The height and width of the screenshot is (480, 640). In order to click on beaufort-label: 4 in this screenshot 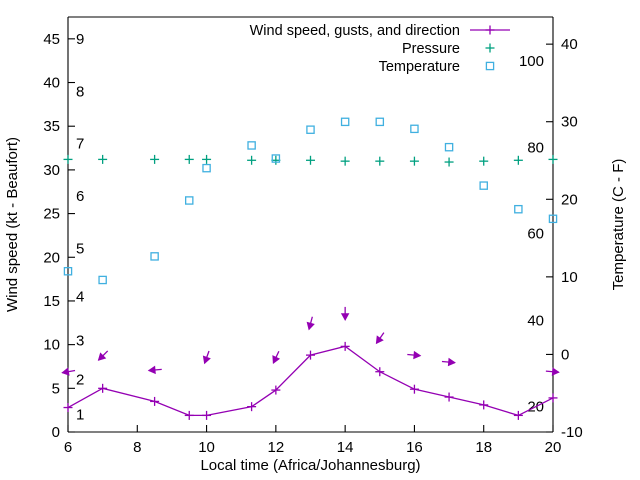, I will do `click(80, 297)`.